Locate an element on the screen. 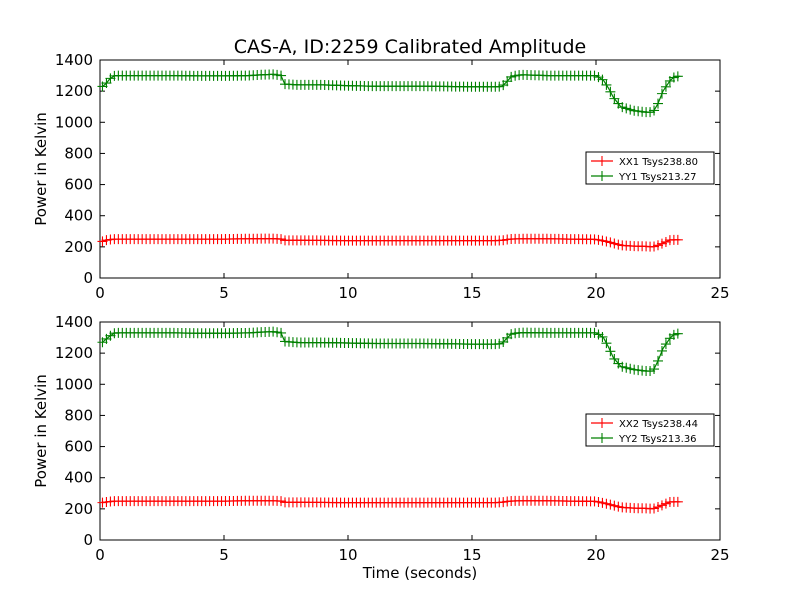  y-tick-label: 1400 is located at coordinates (74, 322).